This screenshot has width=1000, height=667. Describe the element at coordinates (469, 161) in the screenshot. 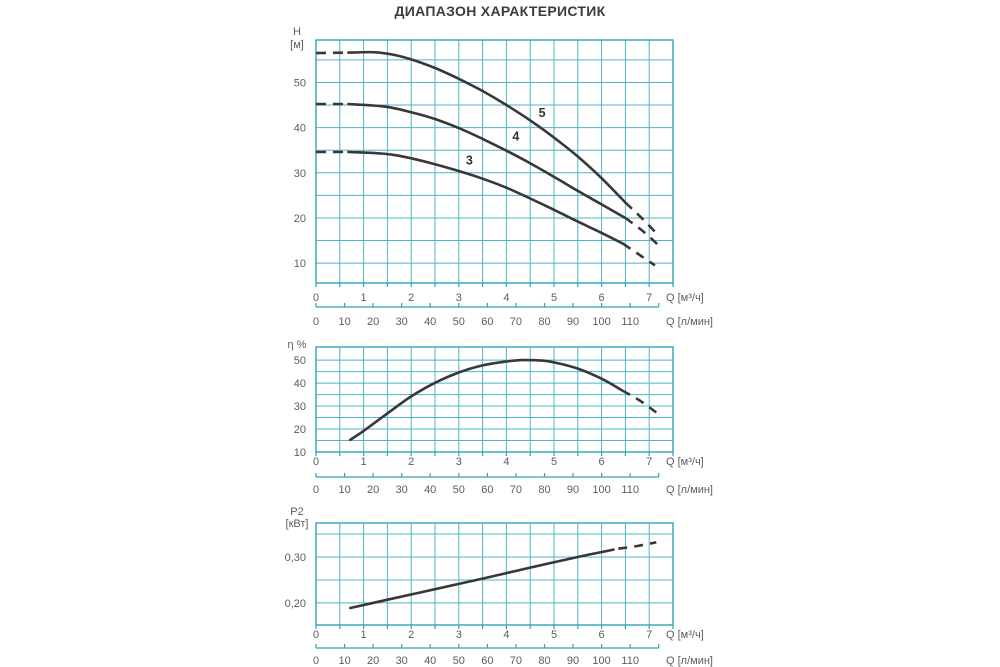

I see `curve-3-label: 3` at that location.